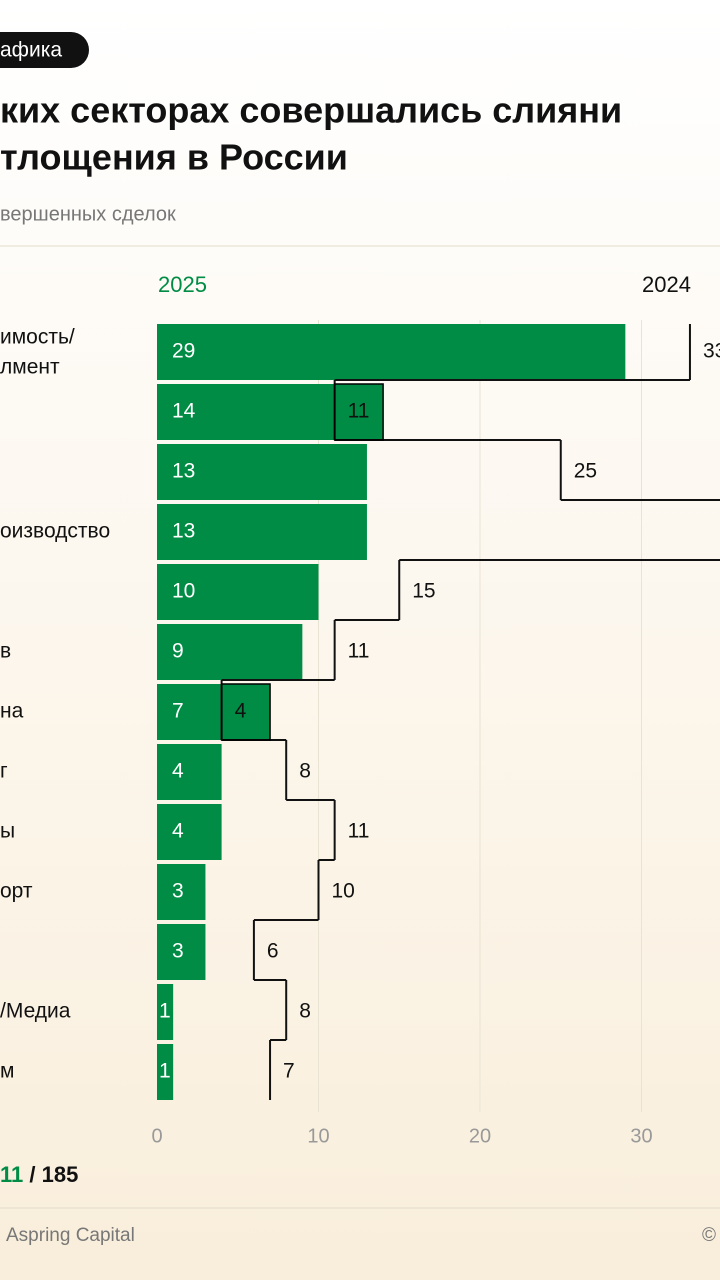 This screenshot has width=720, height=1280. What do you see at coordinates (480, 1136) in the screenshot?
I see `x-tick-label: 20` at bounding box center [480, 1136].